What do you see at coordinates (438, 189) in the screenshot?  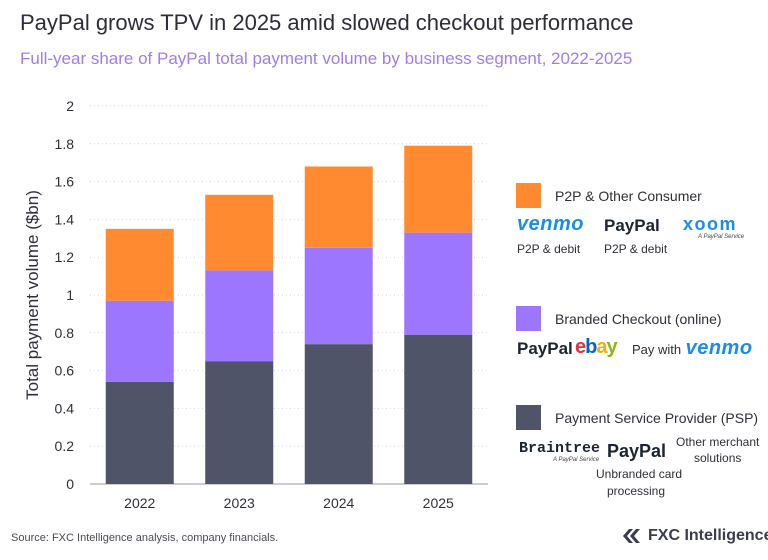 I see `bar-p2p-2025` at bounding box center [438, 189].